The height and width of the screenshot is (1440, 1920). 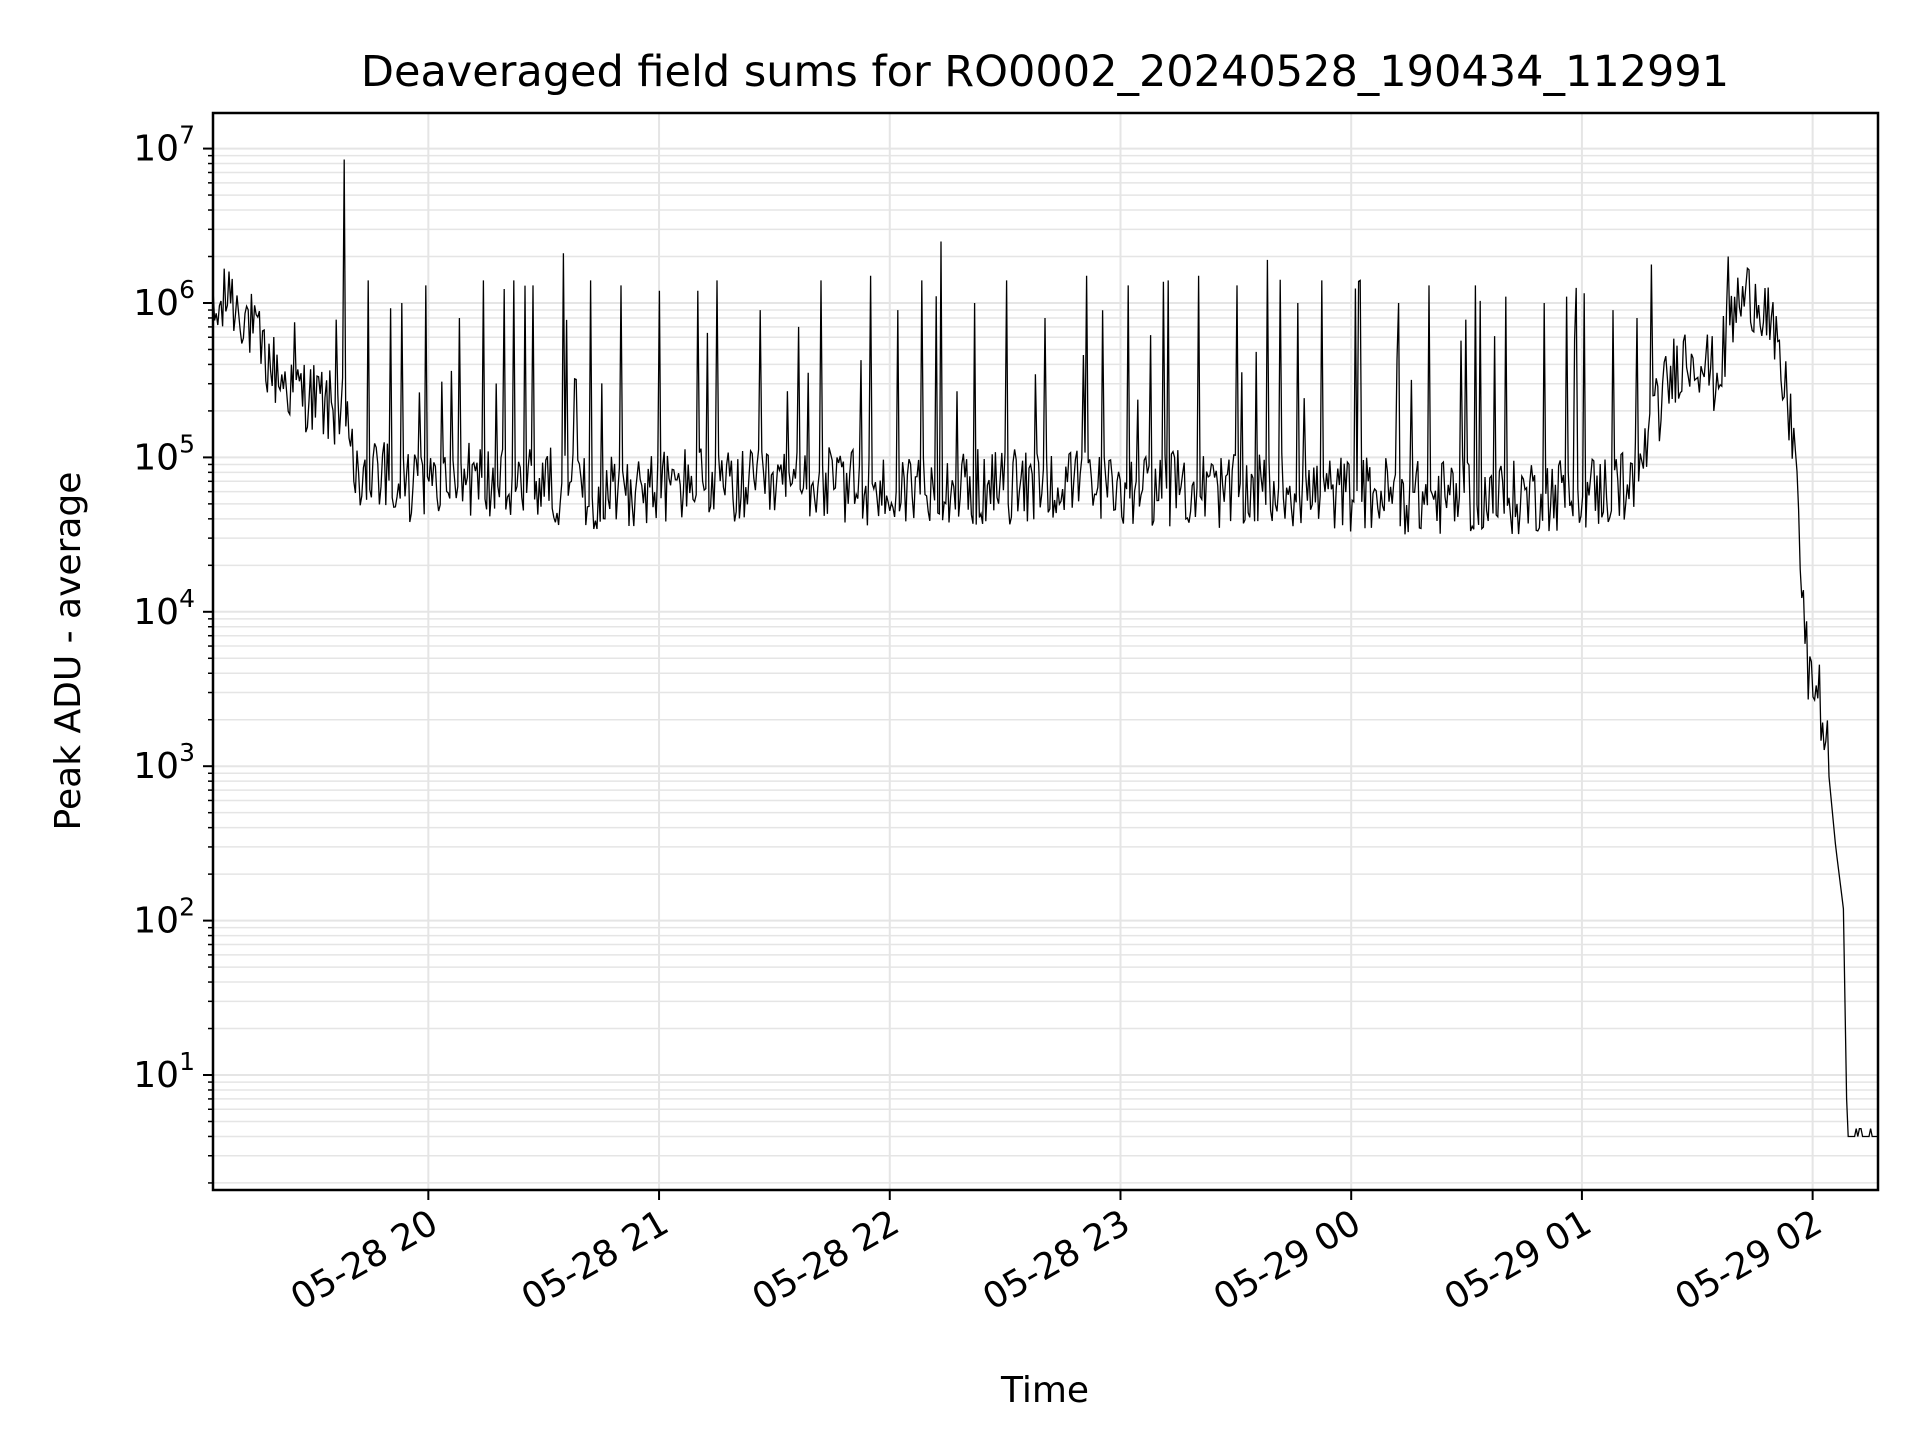 What do you see at coordinates (164, 608) in the screenshot?
I see `y-tick-label: 10⁴` at bounding box center [164, 608].